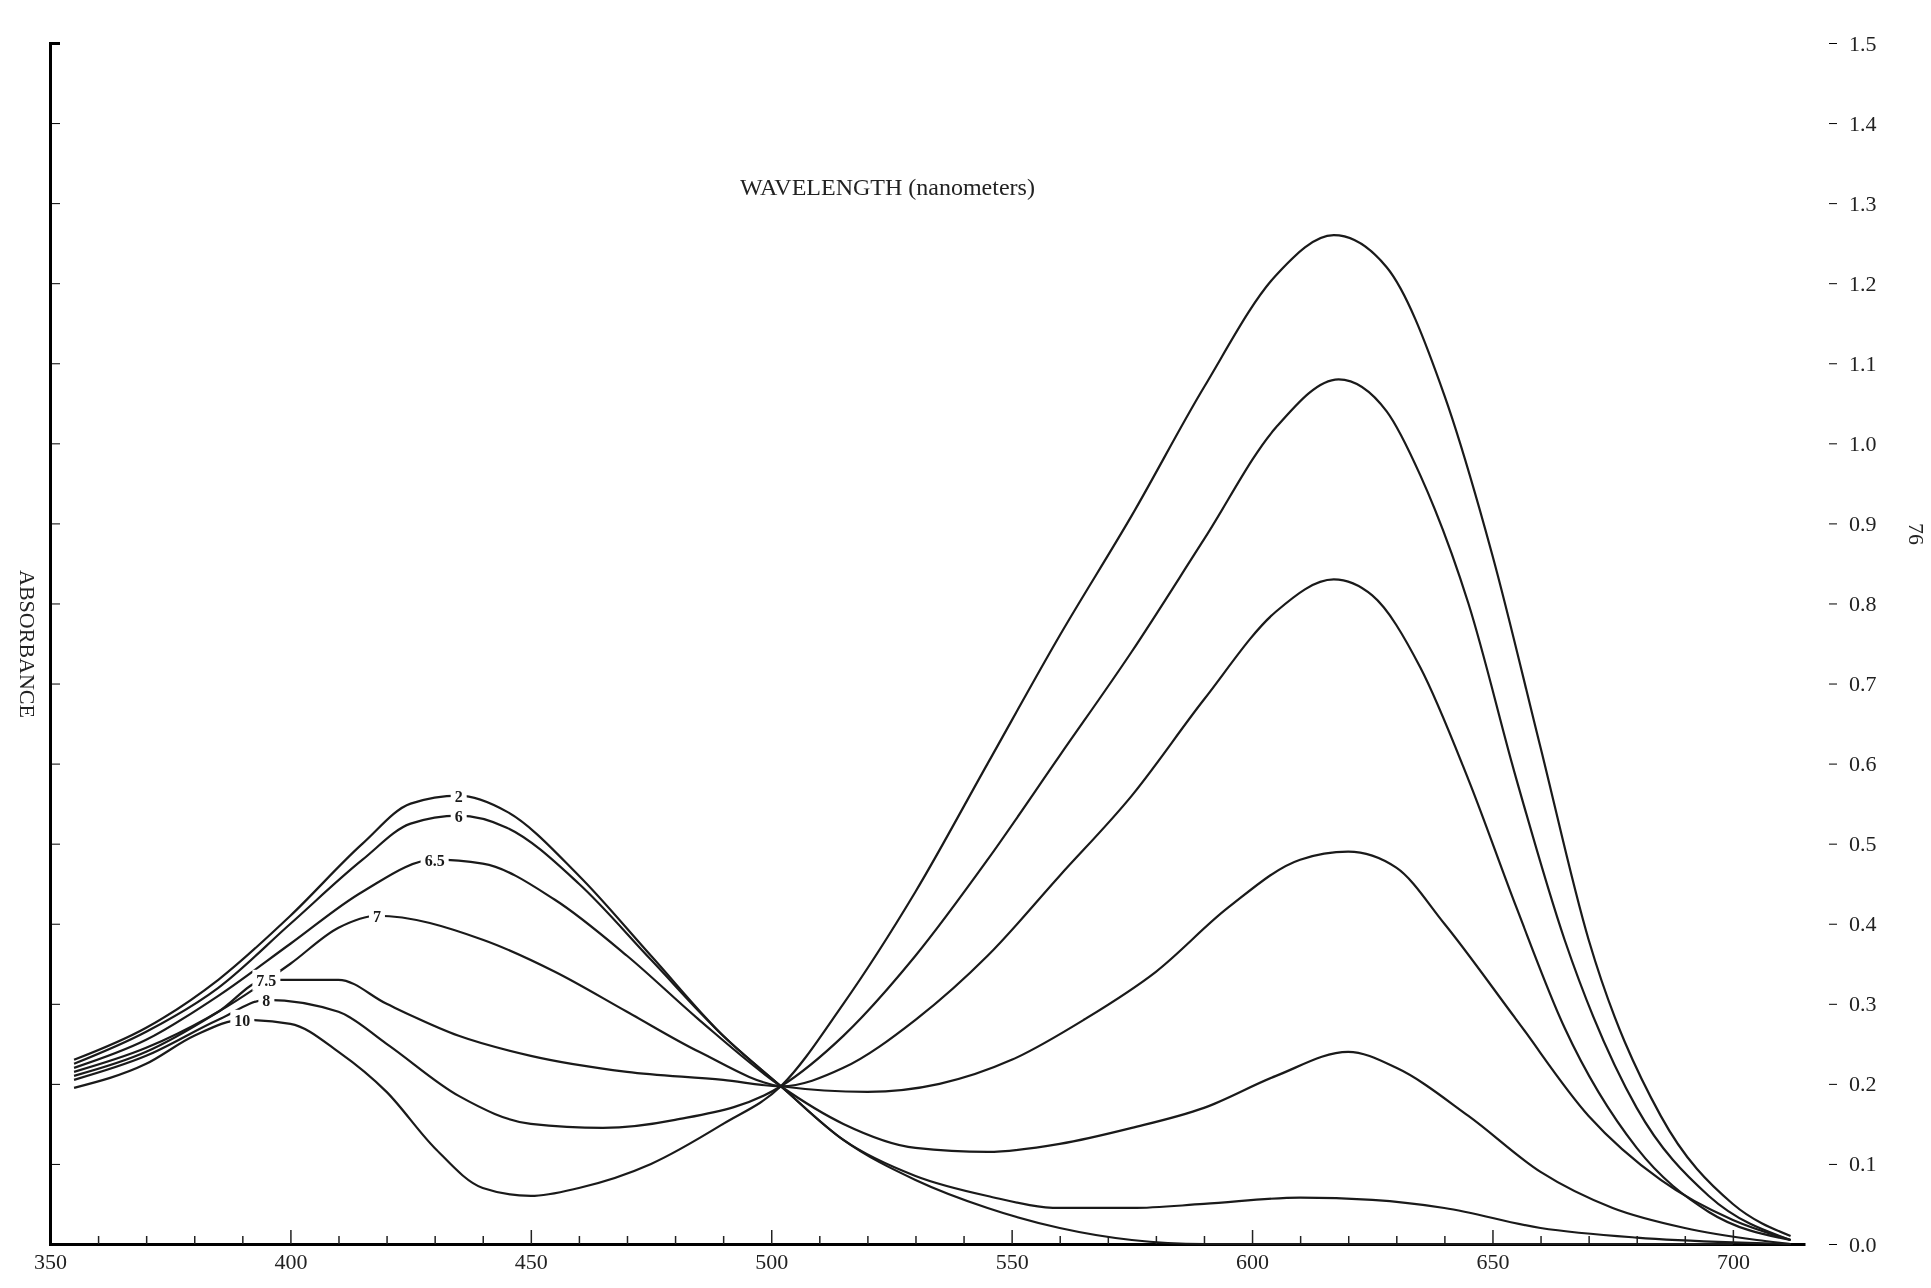  Describe the element at coordinates (1012, 1261) in the screenshot. I see `x-tick-label: 550` at that location.